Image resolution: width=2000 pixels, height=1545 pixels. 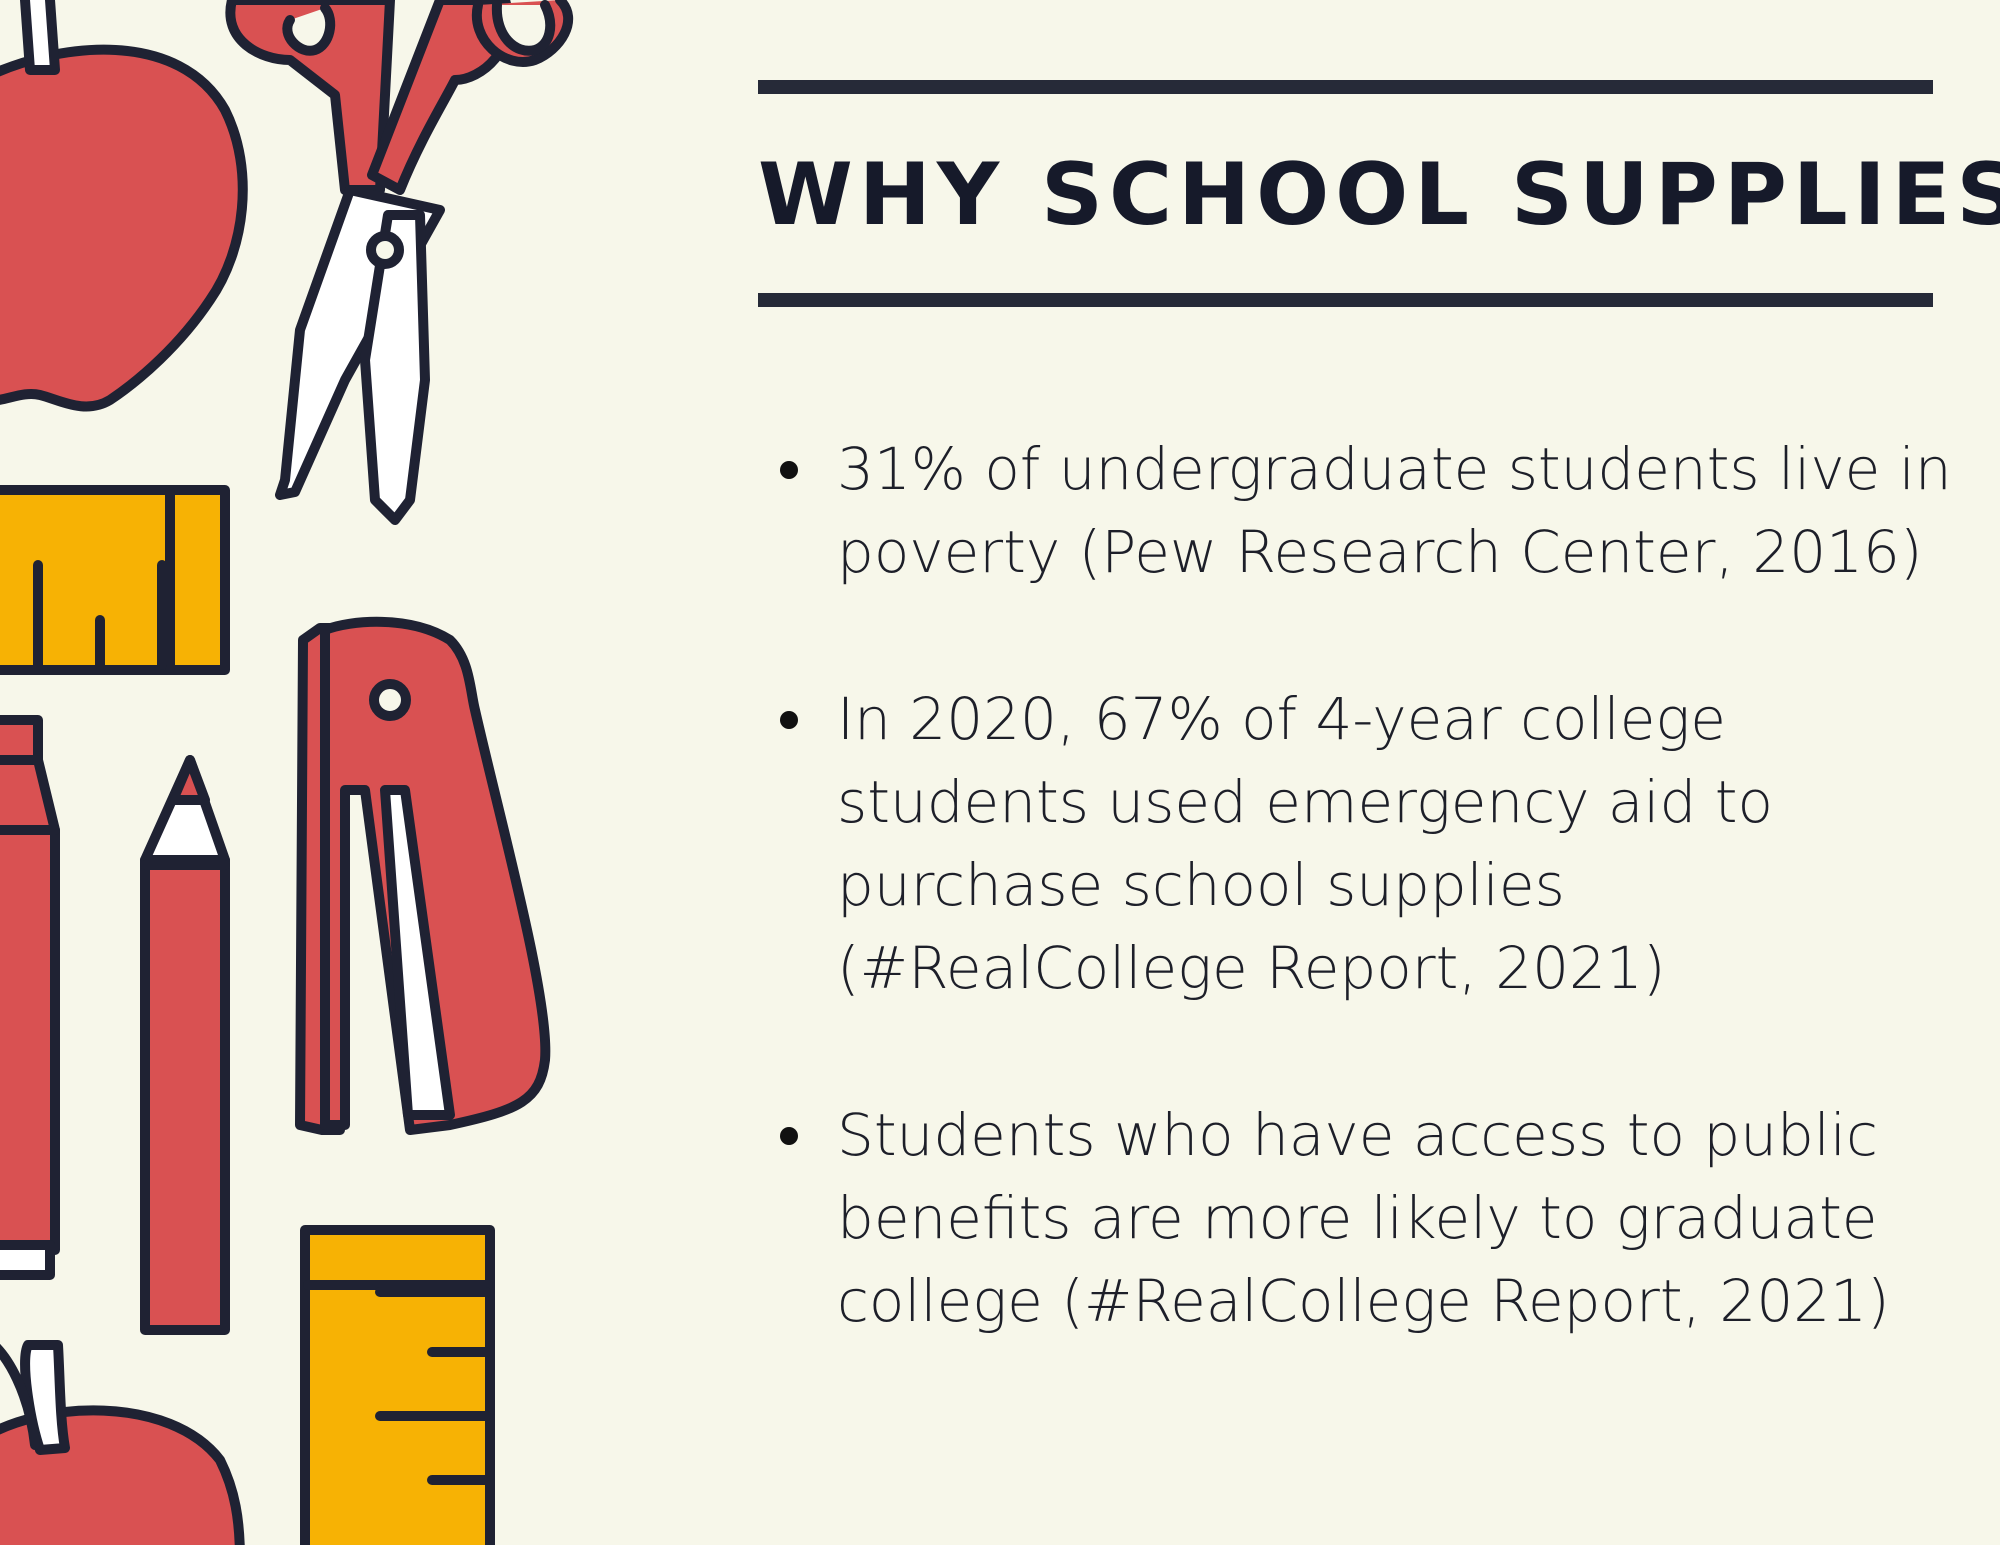 I want to click on bullet-text-line: (#RealCollege Report, 2021), so click(x=1251, y=968).